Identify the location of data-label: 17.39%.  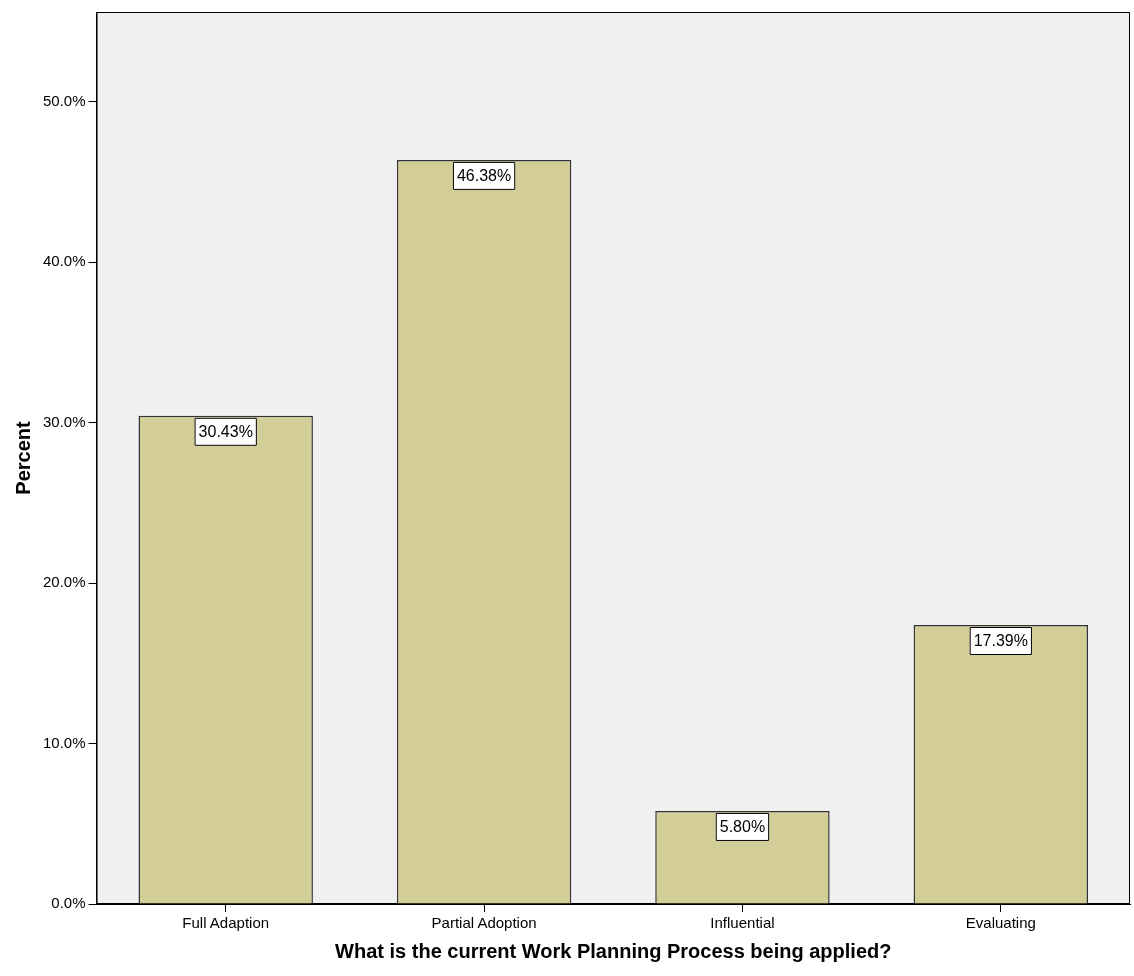
(1000, 641).